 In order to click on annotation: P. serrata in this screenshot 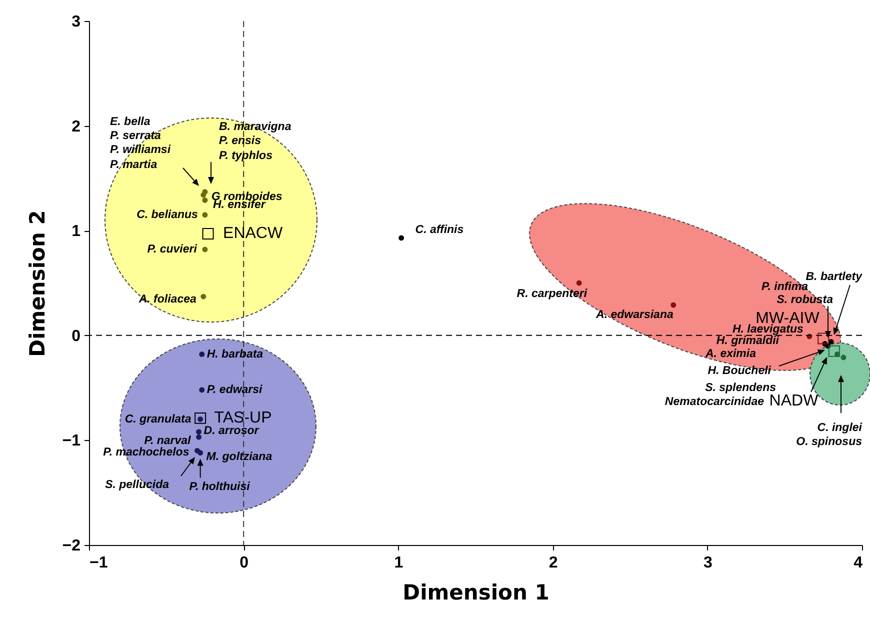, I will do `click(136, 136)`.